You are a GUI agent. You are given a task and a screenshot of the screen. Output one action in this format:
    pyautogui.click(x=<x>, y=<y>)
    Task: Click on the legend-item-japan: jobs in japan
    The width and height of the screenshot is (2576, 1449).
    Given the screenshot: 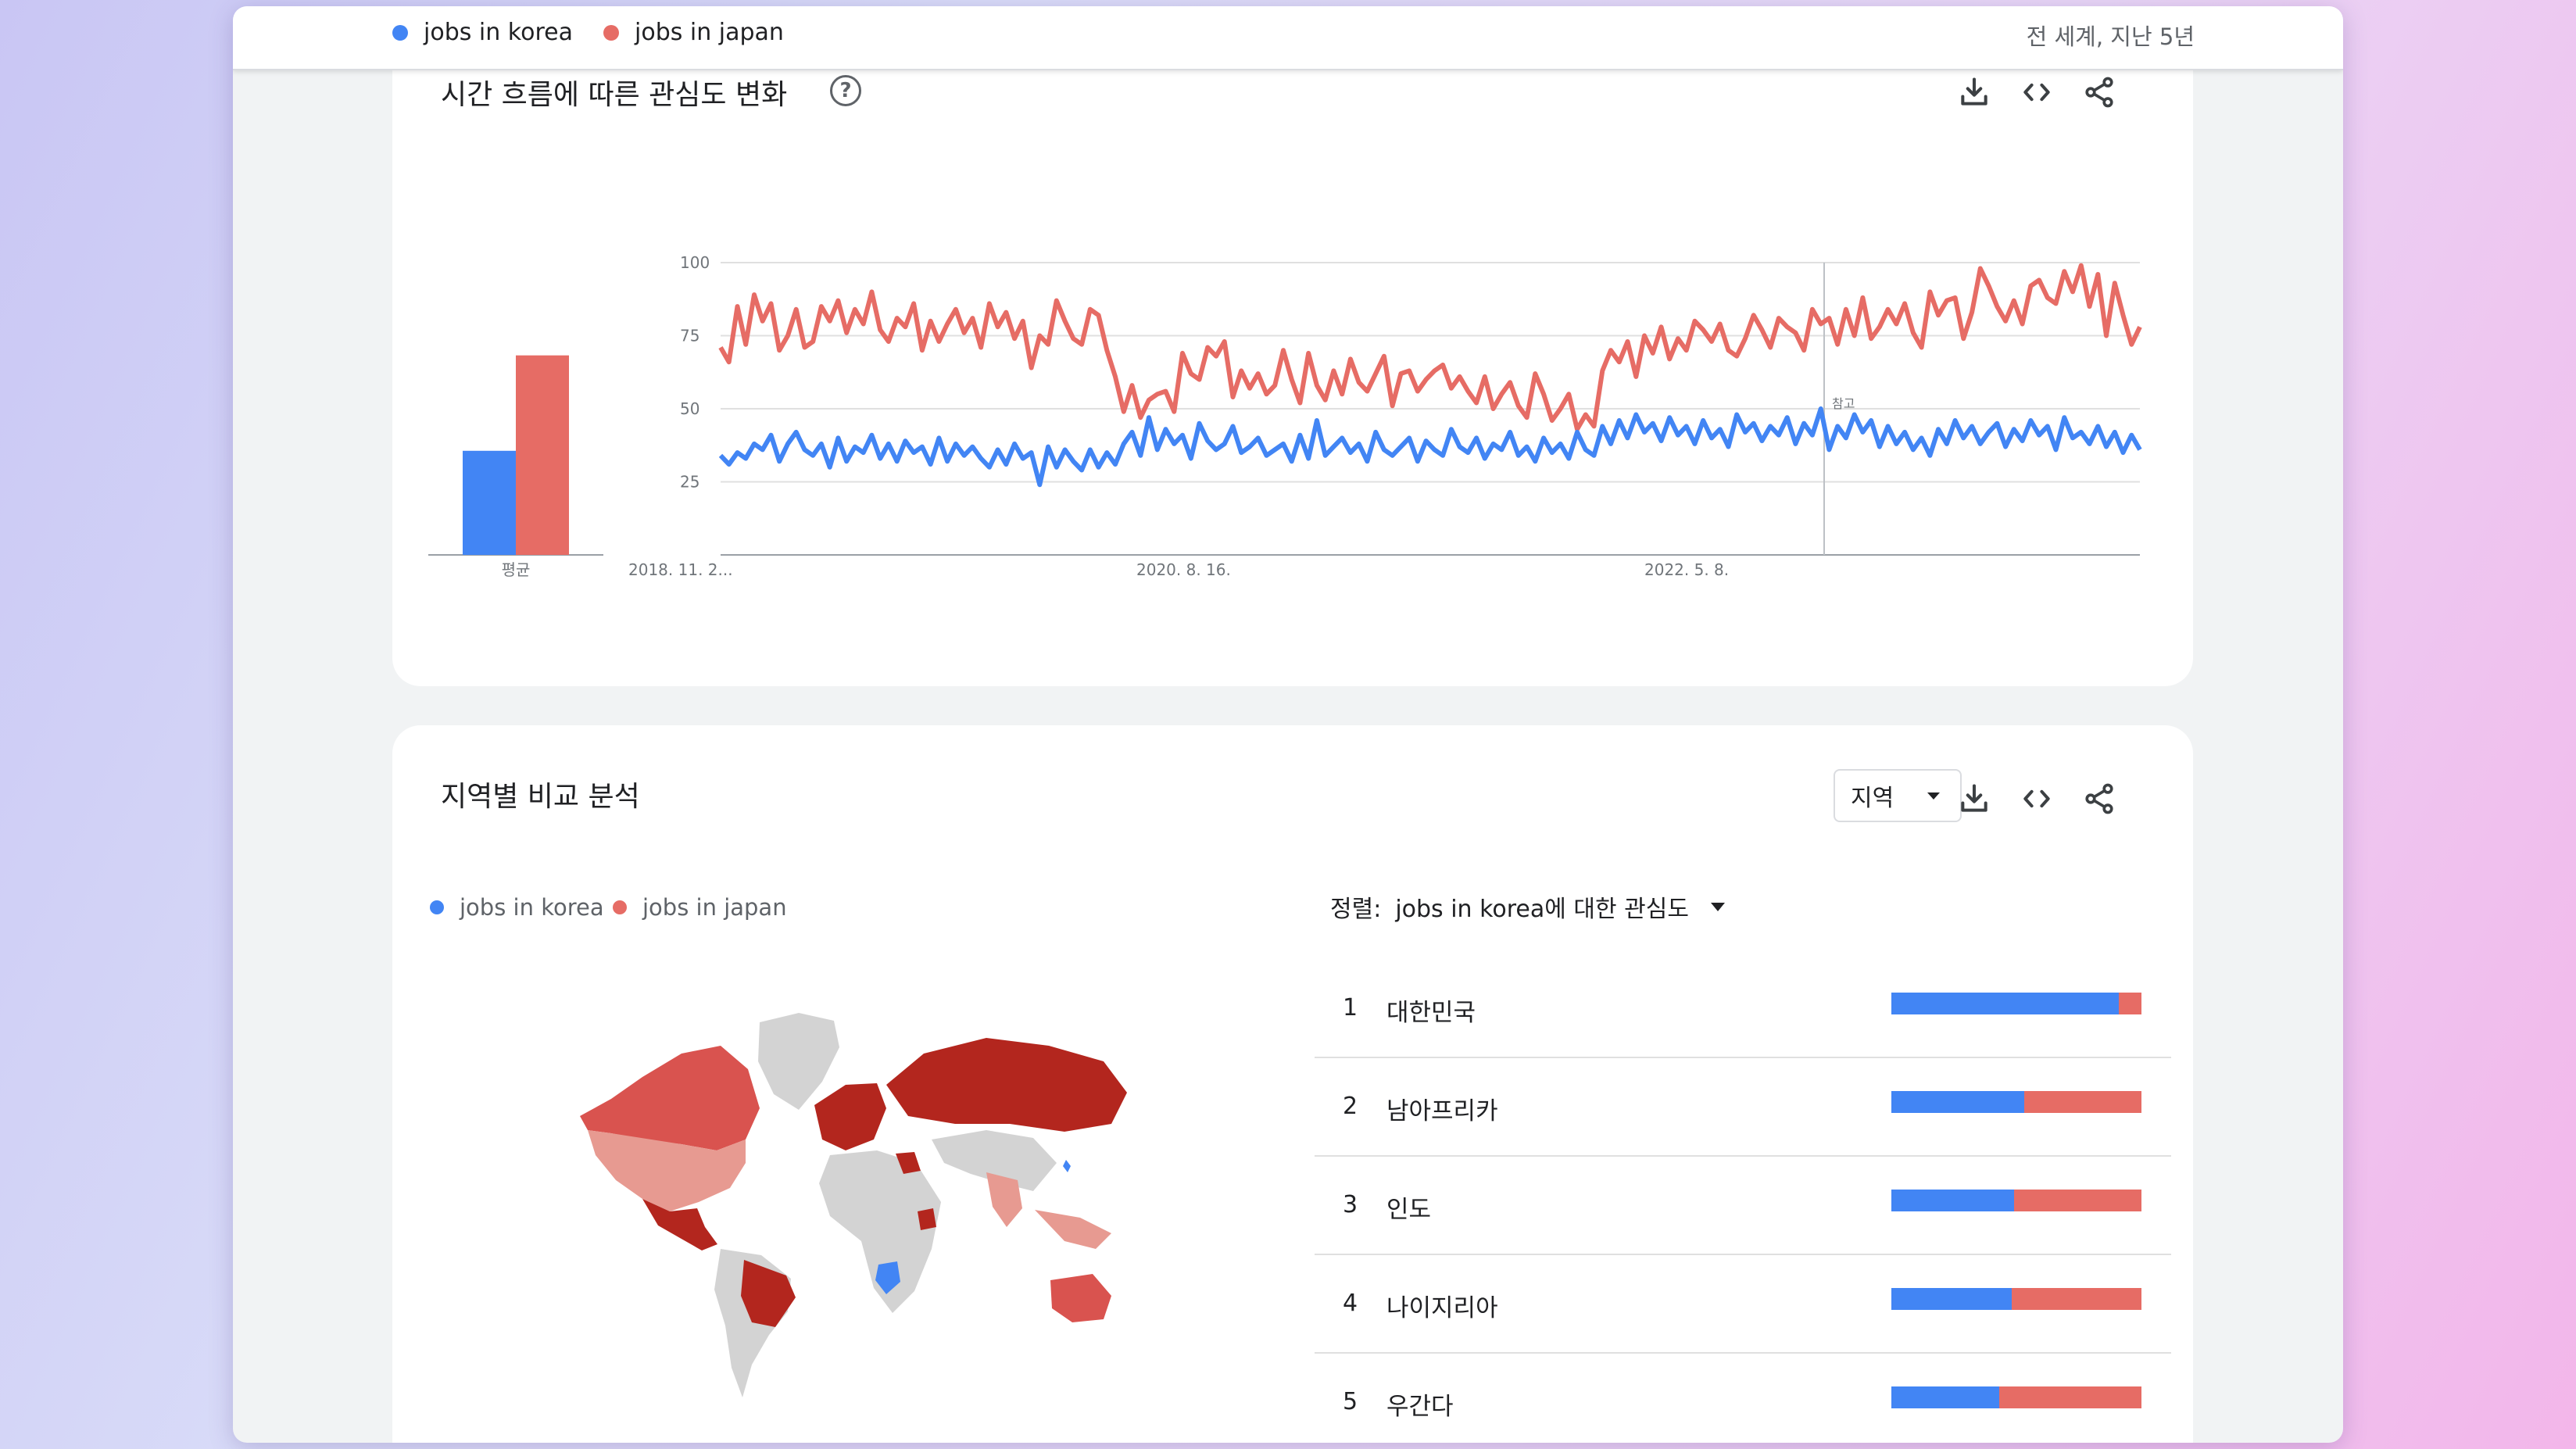 What is the action you would take?
    pyautogui.click(x=693, y=32)
    